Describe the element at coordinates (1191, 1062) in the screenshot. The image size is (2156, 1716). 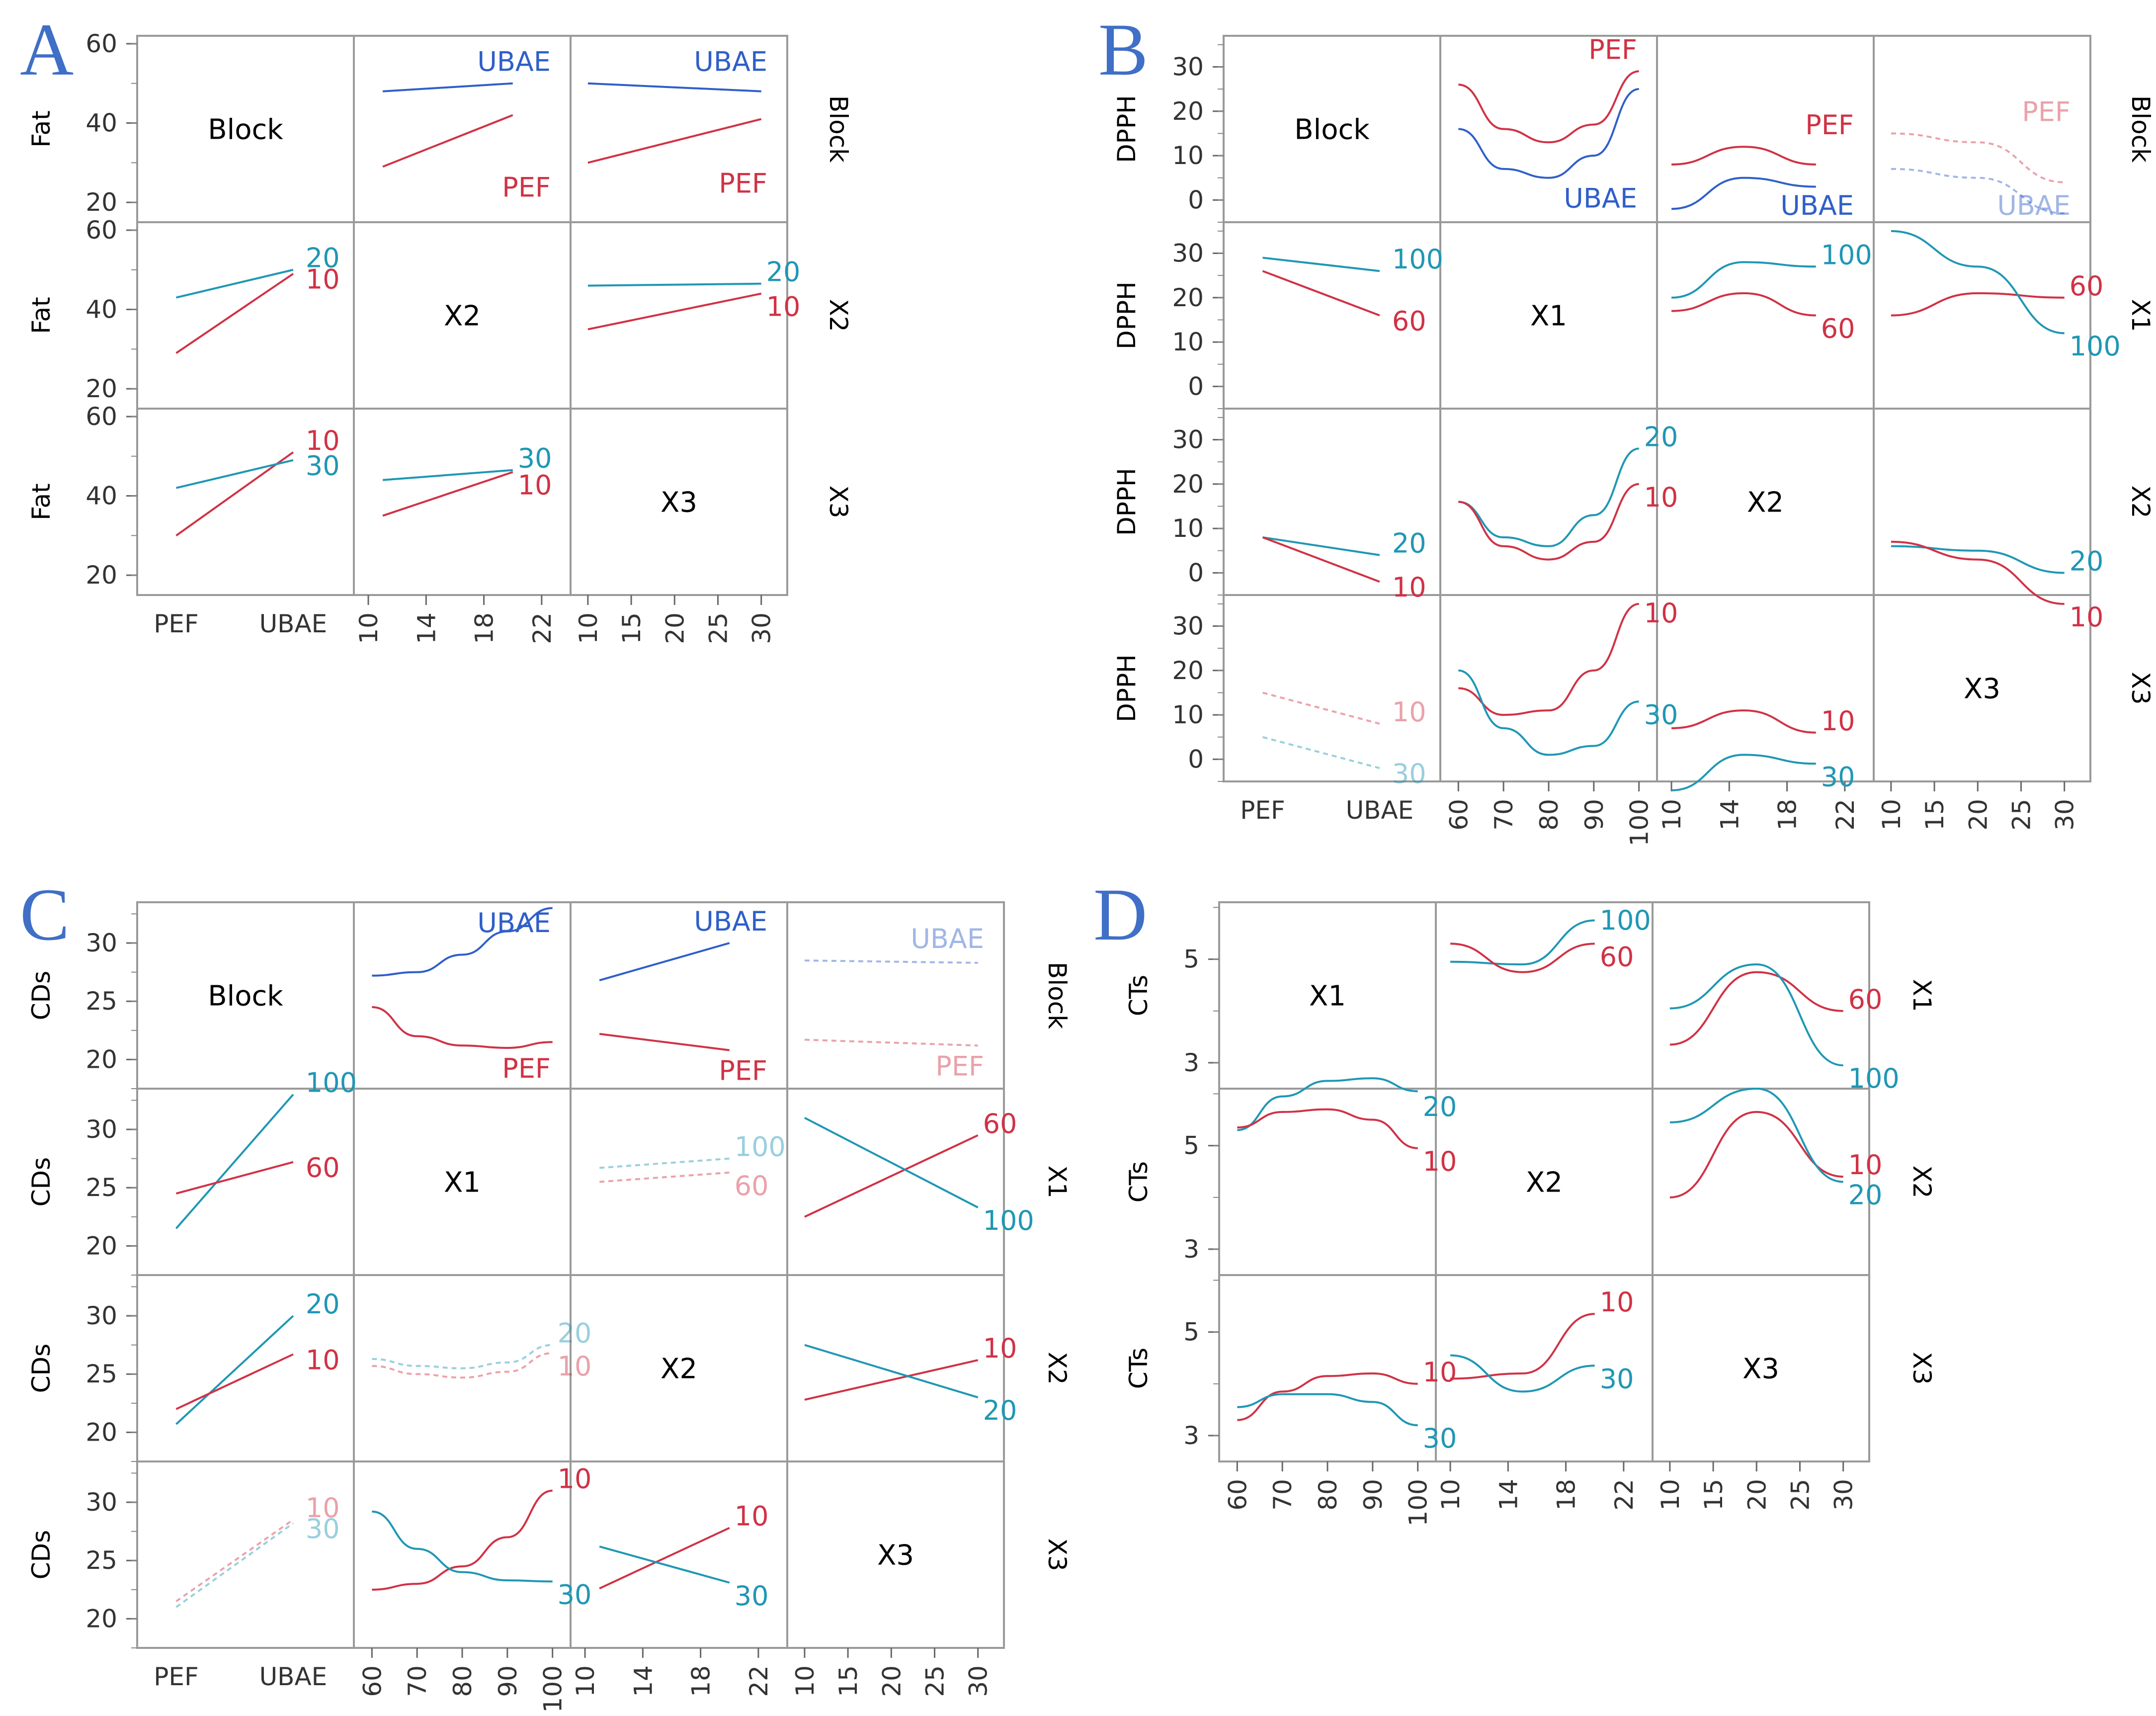
I see `y-tick-label: 3` at that location.